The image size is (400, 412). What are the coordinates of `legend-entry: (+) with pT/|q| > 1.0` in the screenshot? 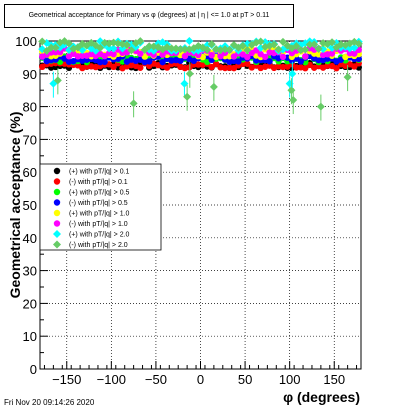 It's located at (91, 213).